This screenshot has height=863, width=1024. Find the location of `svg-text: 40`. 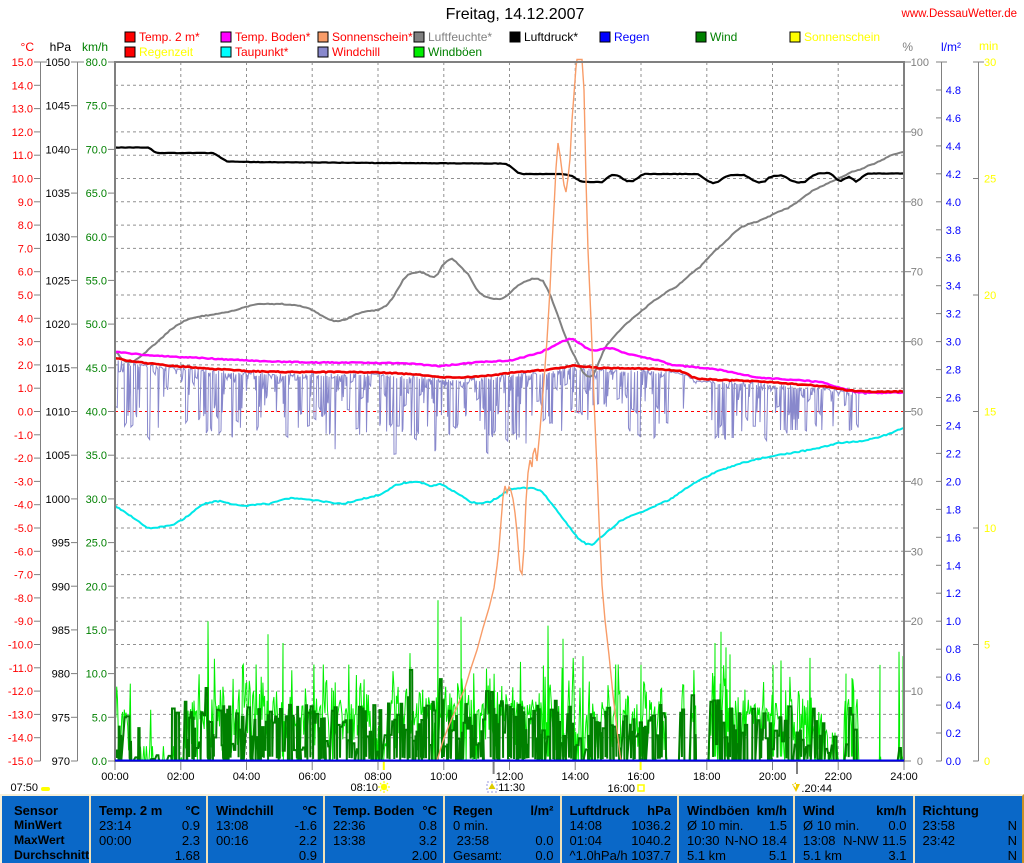

svg-text: 40 is located at coordinates (917, 482).